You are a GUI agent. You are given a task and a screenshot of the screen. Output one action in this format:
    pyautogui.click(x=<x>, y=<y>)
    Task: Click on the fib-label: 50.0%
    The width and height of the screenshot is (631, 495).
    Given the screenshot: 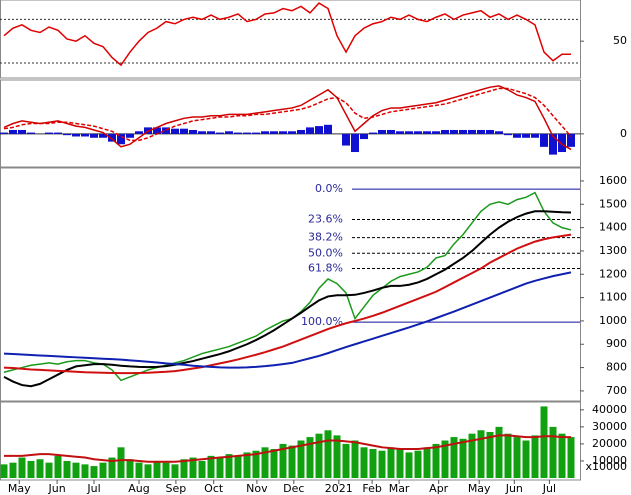 What is the action you would take?
    pyautogui.click(x=325, y=252)
    